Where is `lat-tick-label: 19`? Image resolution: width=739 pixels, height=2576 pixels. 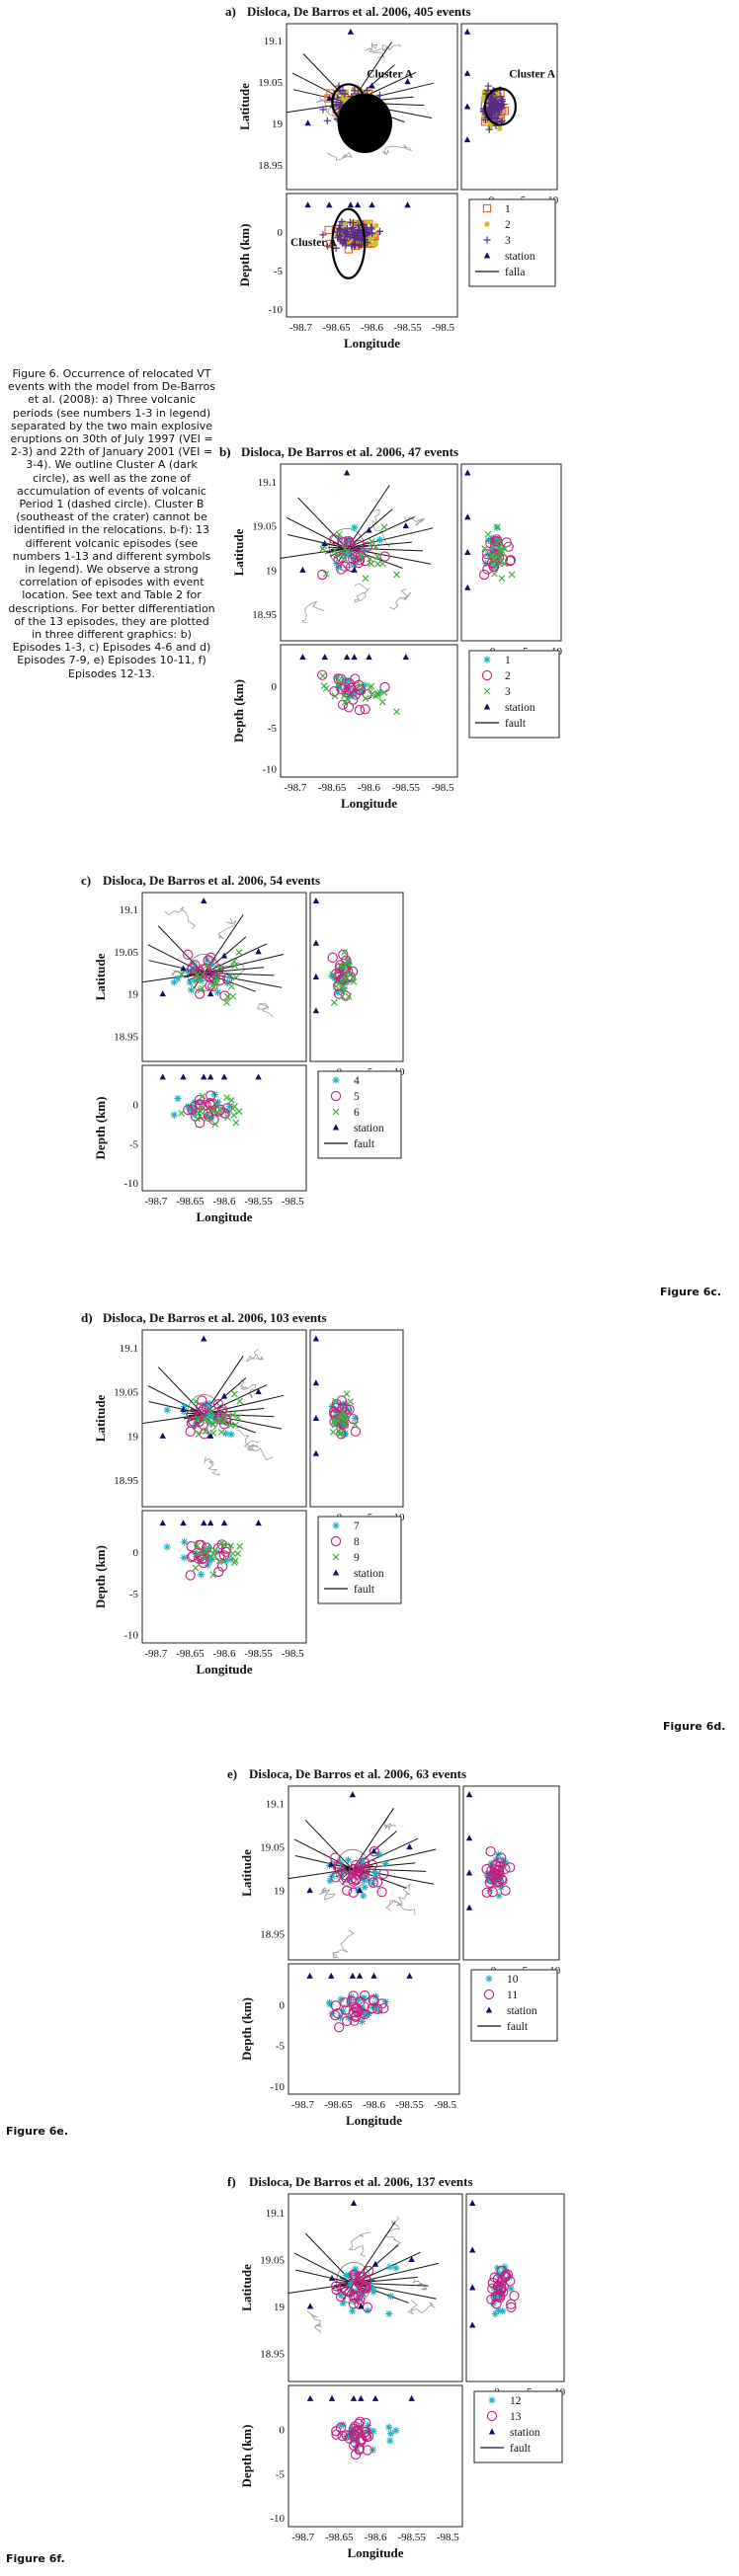 lat-tick-label: 19 is located at coordinates (133, 995).